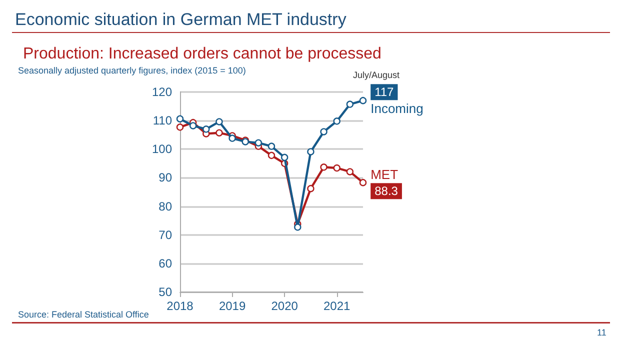 This screenshot has width=617, height=345. Describe the element at coordinates (386, 191) in the screenshot. I see `data-label: 88.3` at that location.